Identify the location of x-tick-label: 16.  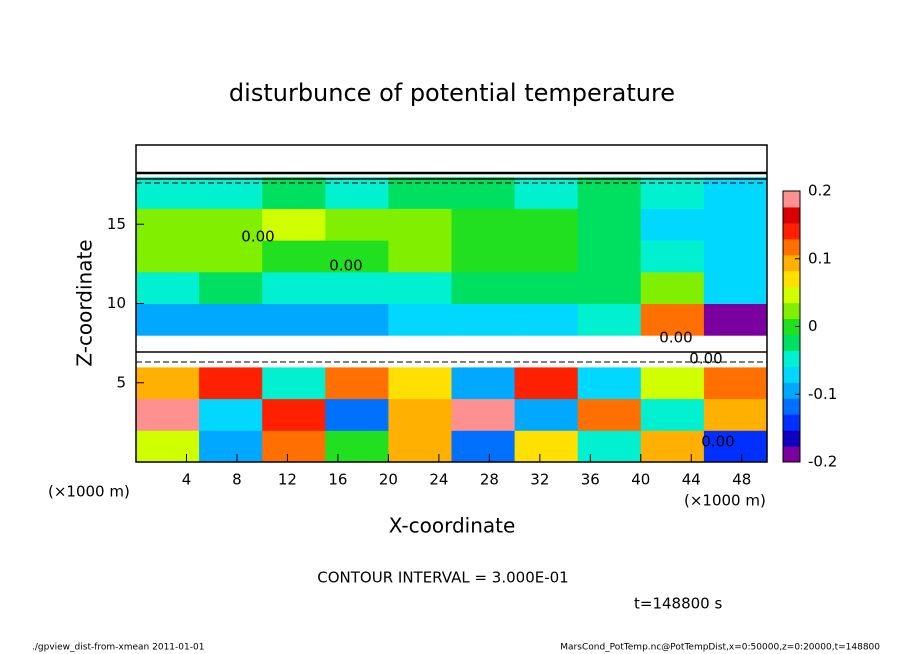
(337, 480).